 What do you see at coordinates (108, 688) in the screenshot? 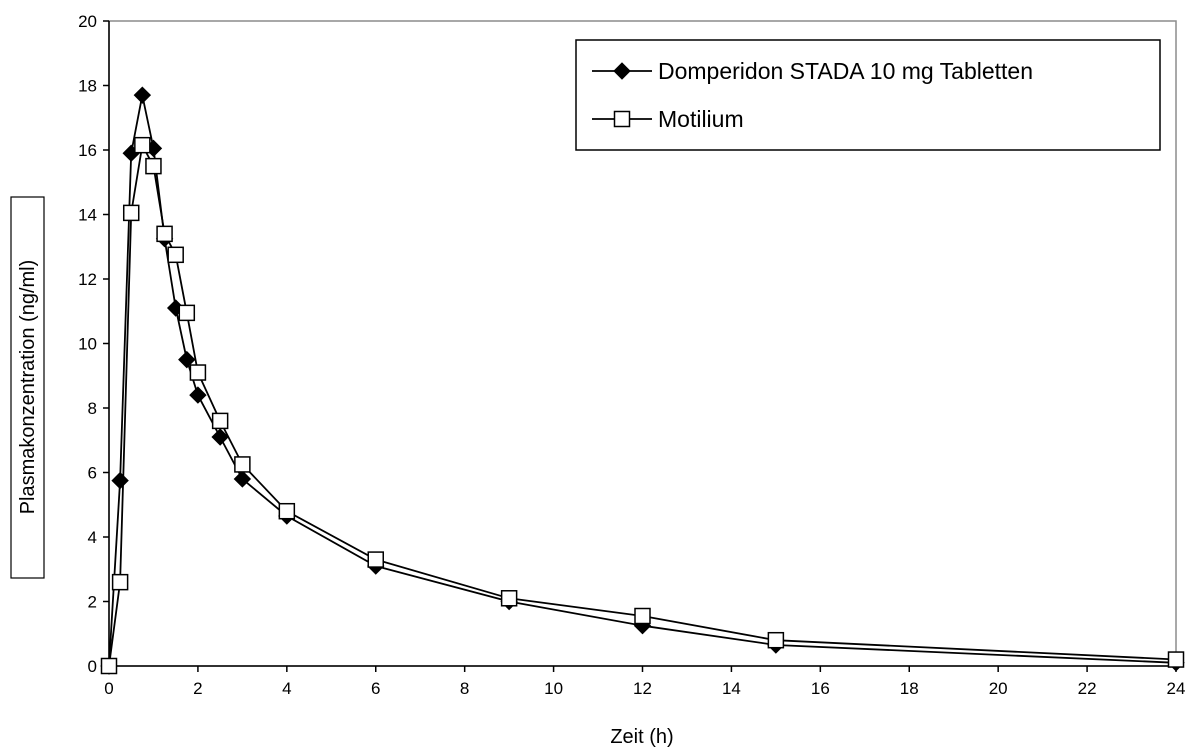
I see `x-tick-label: 0` at bounding box center [108, 688].